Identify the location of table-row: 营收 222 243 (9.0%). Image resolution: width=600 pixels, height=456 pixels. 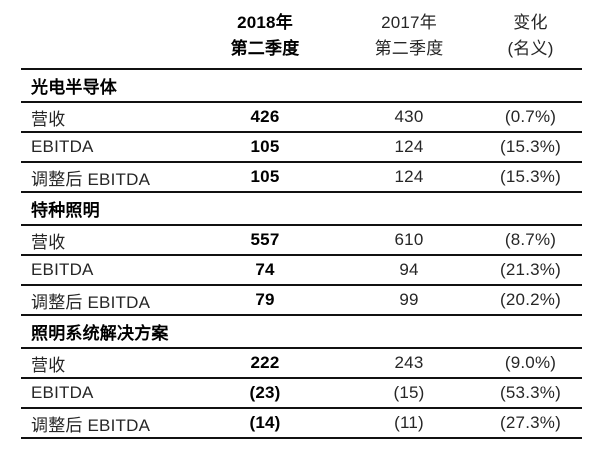
(301, 364).